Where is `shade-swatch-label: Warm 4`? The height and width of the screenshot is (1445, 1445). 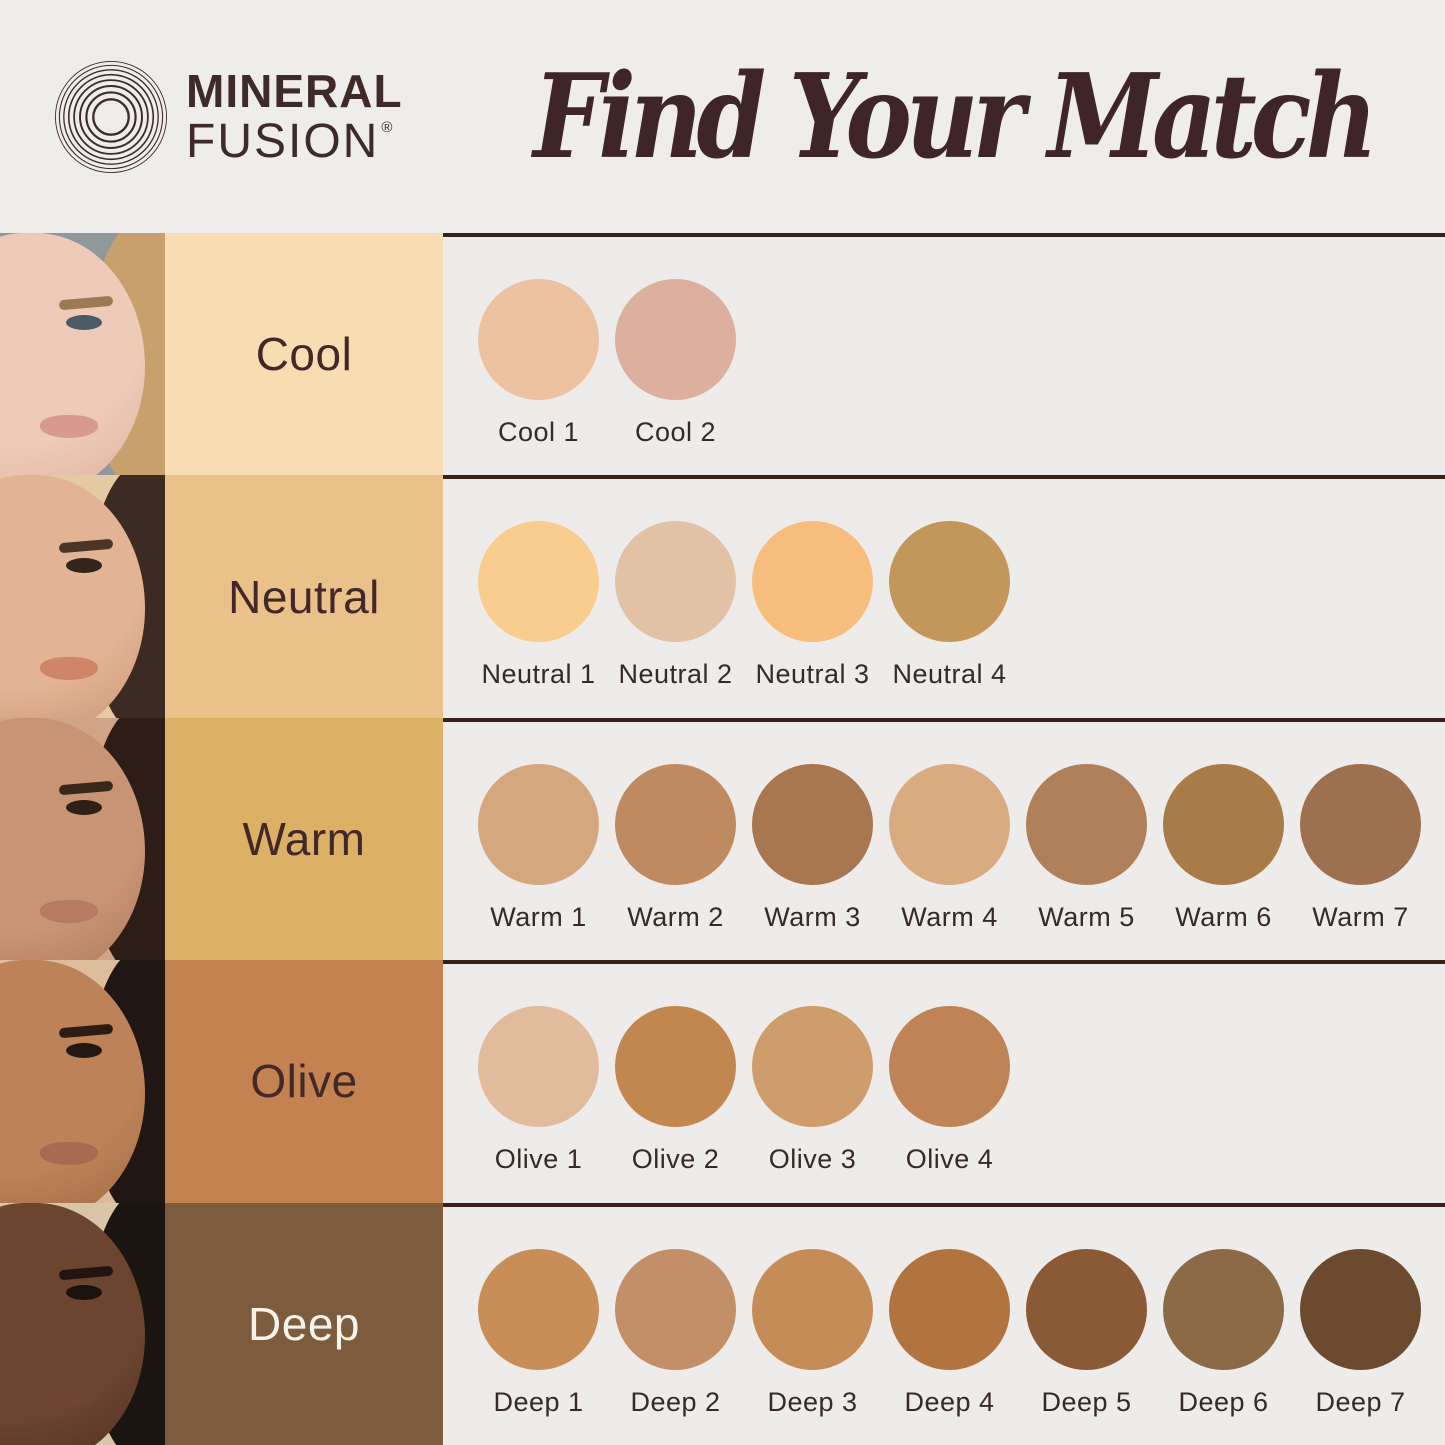 shade-swatch-label: Warm 4 is located at coordinates (949, 916).